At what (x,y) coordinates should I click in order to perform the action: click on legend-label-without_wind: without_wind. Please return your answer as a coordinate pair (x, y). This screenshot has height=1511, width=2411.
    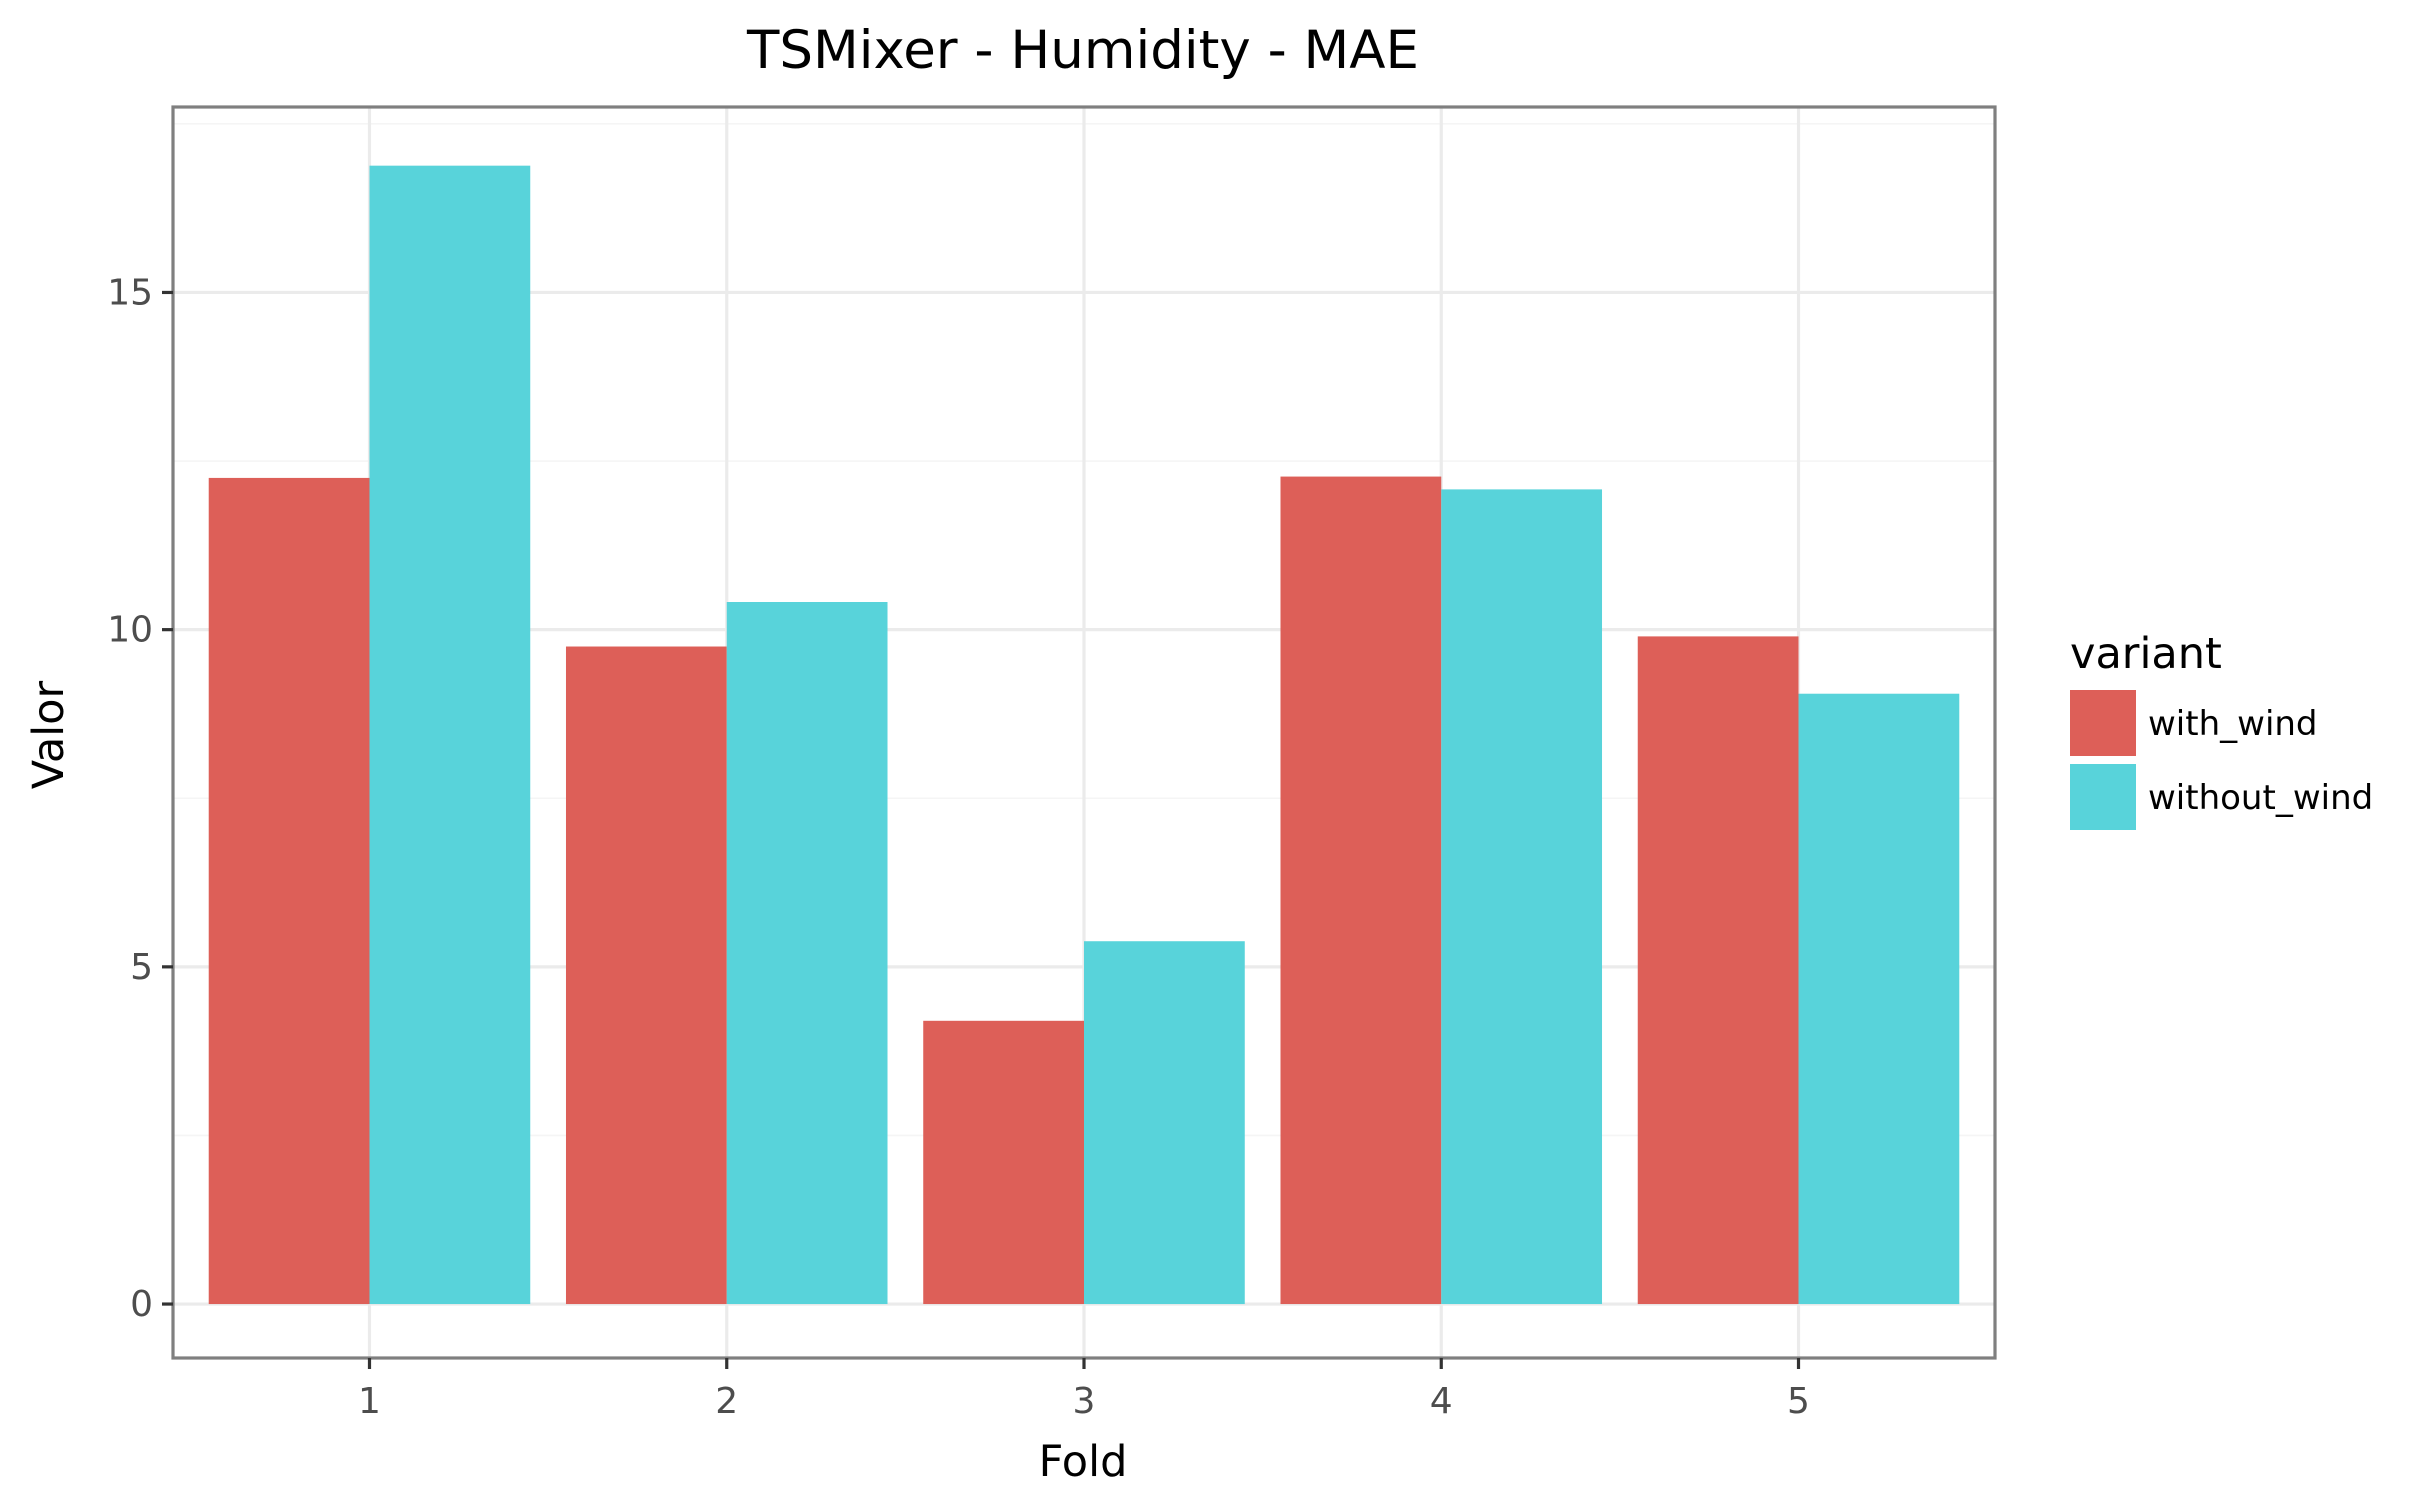
    Looking at the image, I should click on (2260, 798).